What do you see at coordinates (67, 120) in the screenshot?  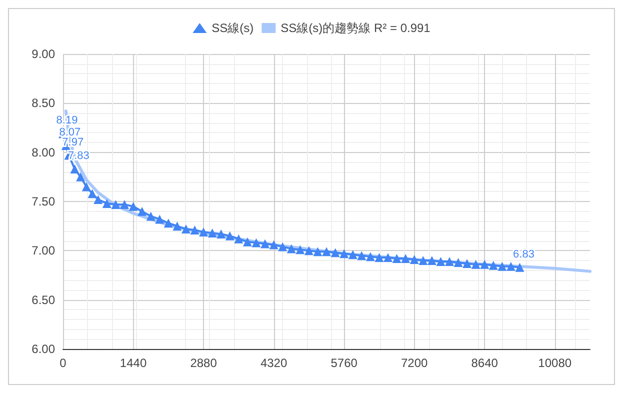 I see `data-label: 8.19` at bounding box center [67, 120].